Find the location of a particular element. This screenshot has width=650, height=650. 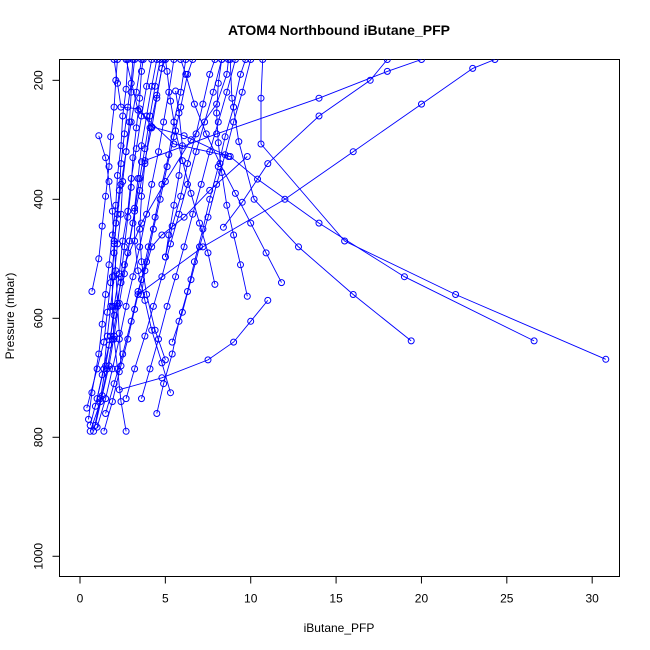

x-axis-label: iButane_PFP is located at coordinates (339, 628).